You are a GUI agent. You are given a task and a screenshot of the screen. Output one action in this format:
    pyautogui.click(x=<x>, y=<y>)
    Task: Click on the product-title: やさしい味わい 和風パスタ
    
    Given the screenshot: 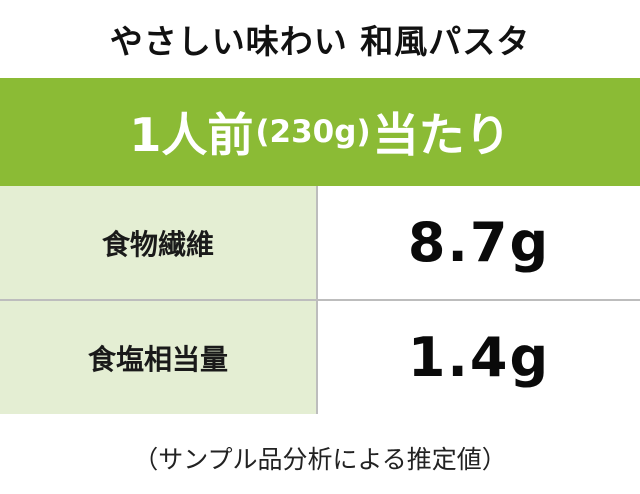 What is the action you would take?
    pyautogui.click(x=320, y=41)
    